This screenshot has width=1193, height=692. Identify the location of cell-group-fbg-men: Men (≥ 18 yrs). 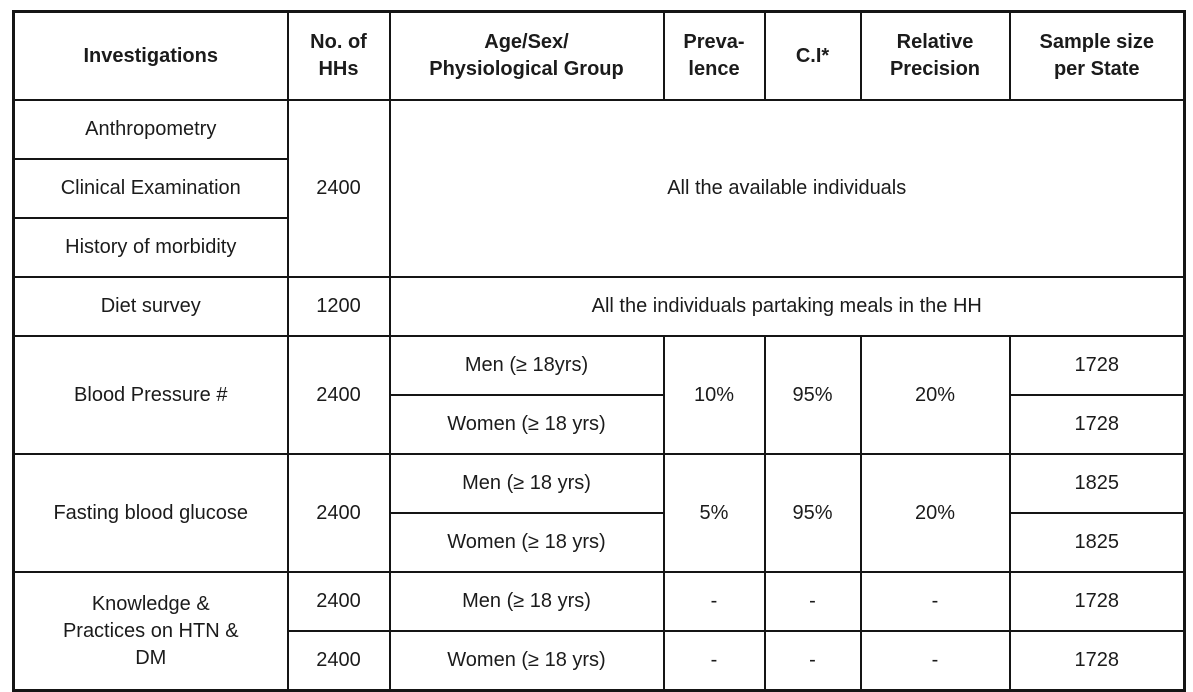
(526, 483).